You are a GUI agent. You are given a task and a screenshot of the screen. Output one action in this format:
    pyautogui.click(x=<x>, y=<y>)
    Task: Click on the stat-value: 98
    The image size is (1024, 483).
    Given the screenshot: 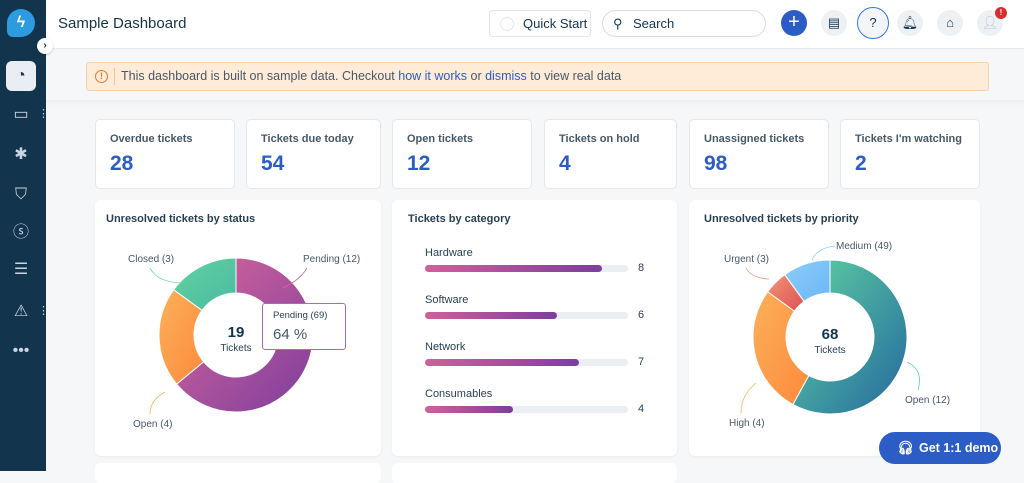 What is the action you would take?
    pyautogui.click(x=716, y=163)
    